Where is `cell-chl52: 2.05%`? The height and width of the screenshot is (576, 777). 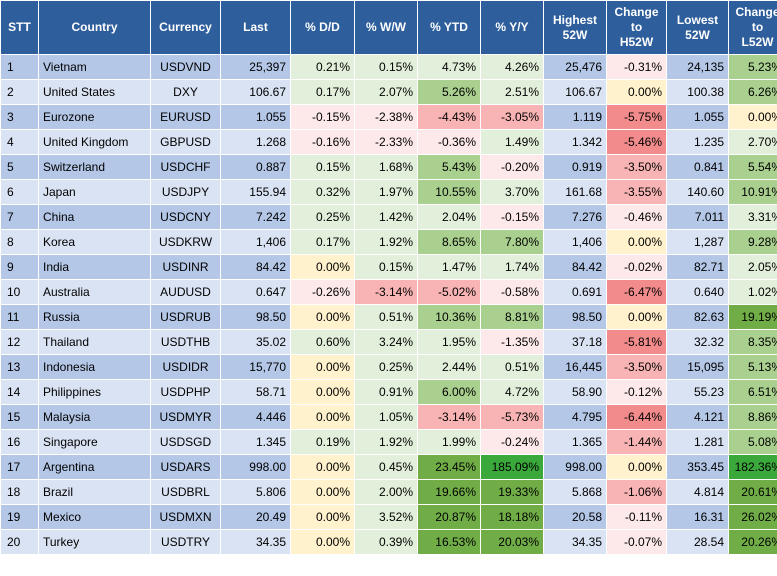 cell-chl52: 2.05% is located at coordinates (752, 267).